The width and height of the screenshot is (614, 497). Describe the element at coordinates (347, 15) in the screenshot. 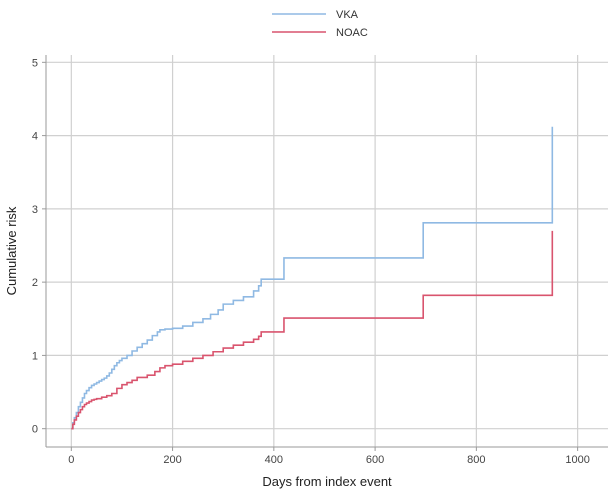

I see `legend-label-vka: VKA` at that location.